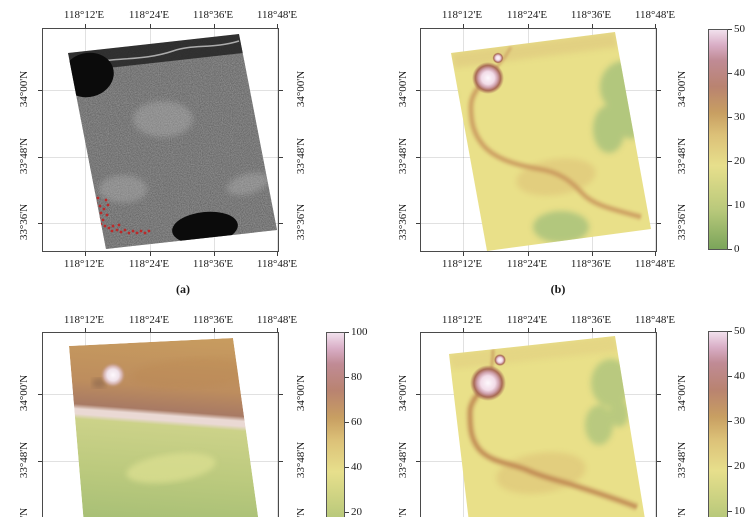 This screenshot has width=746, height=517. Describe the element at coordinates (172, 141) in the screenshot. I see `sar-image` at that location.